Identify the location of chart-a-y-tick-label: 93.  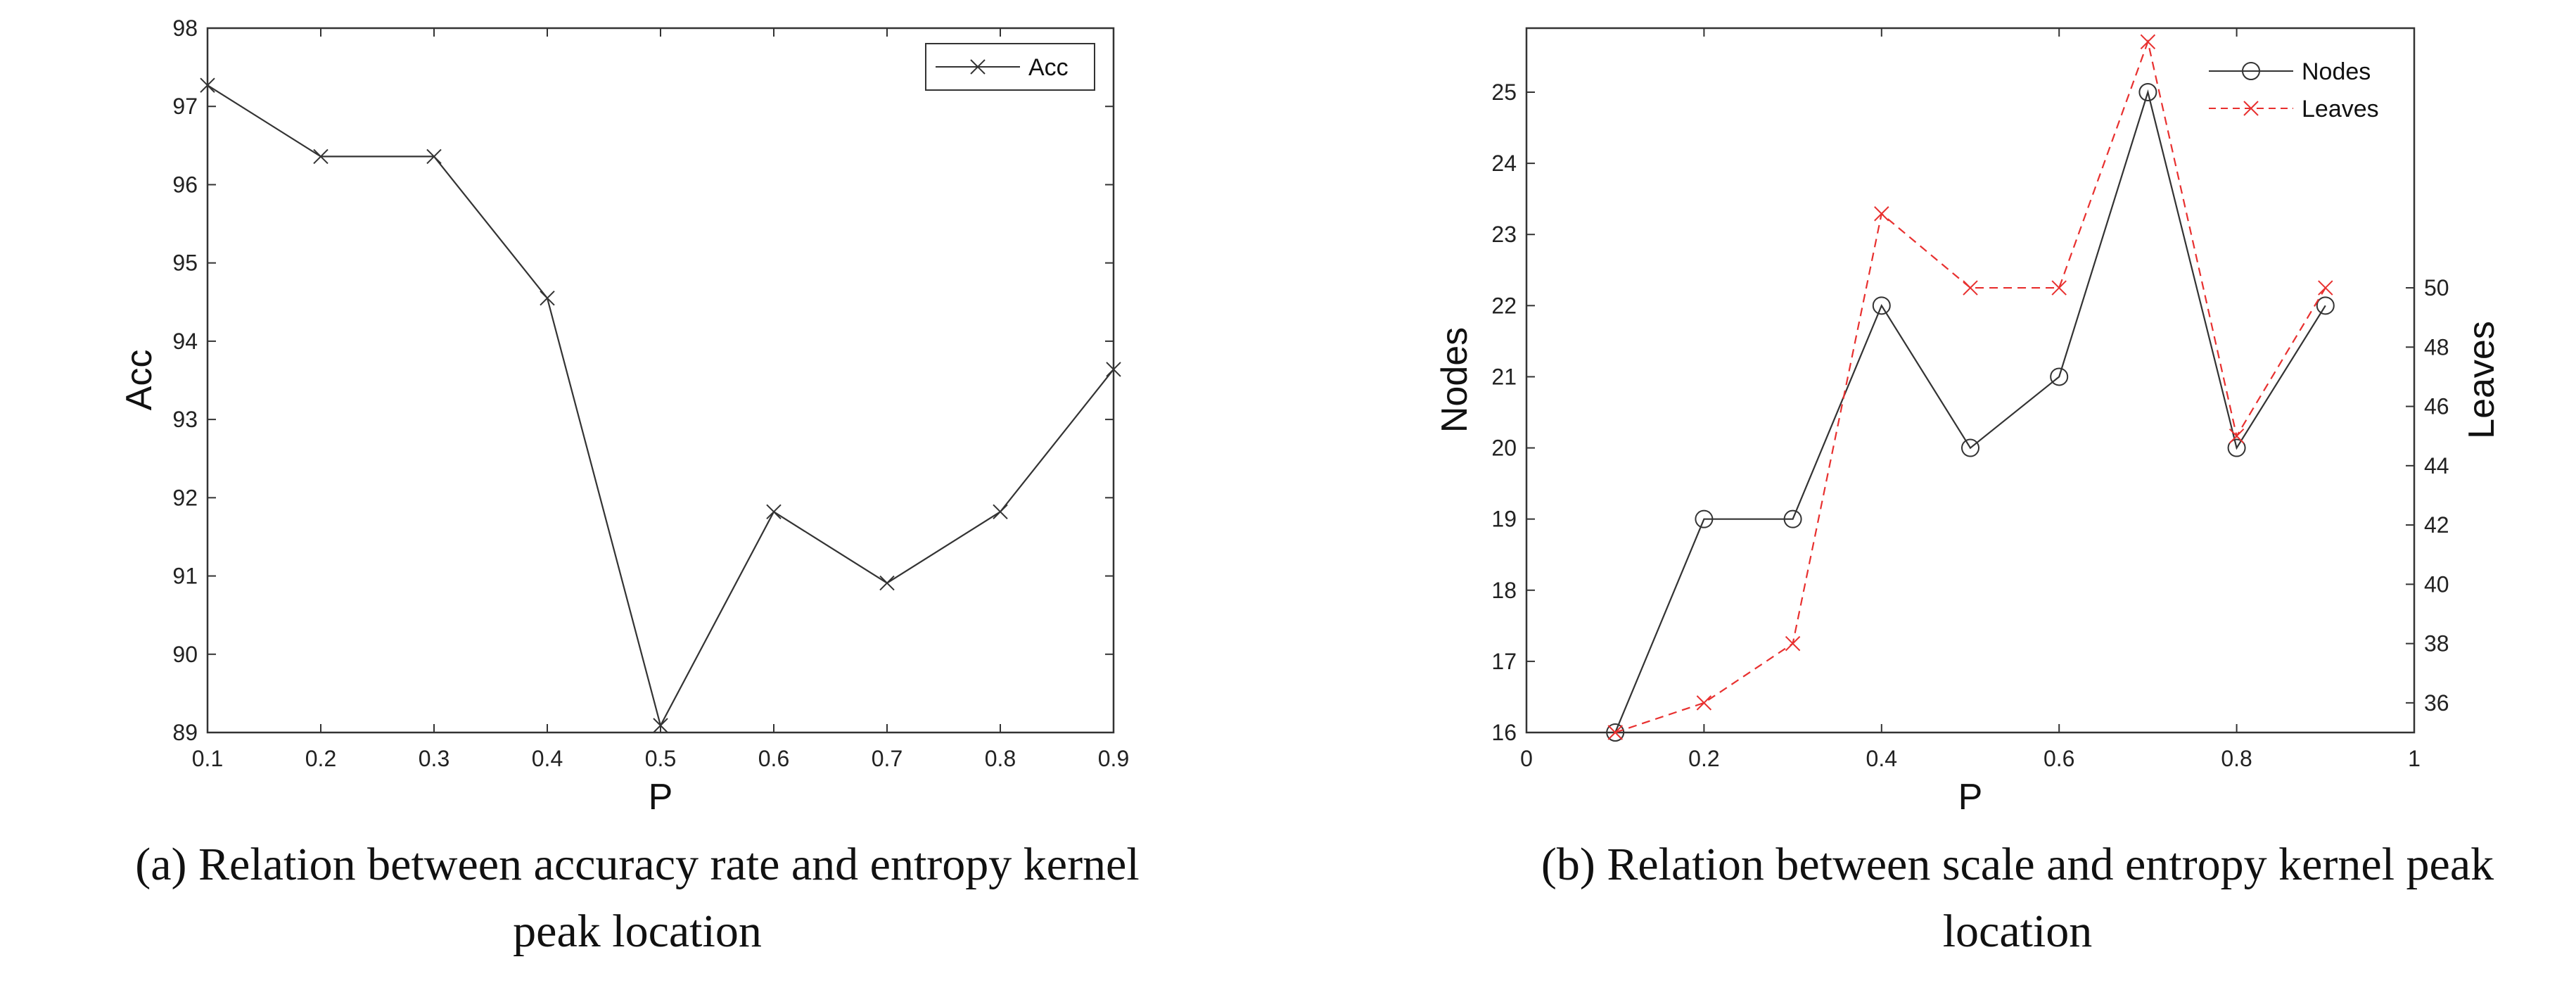
(185, 419).